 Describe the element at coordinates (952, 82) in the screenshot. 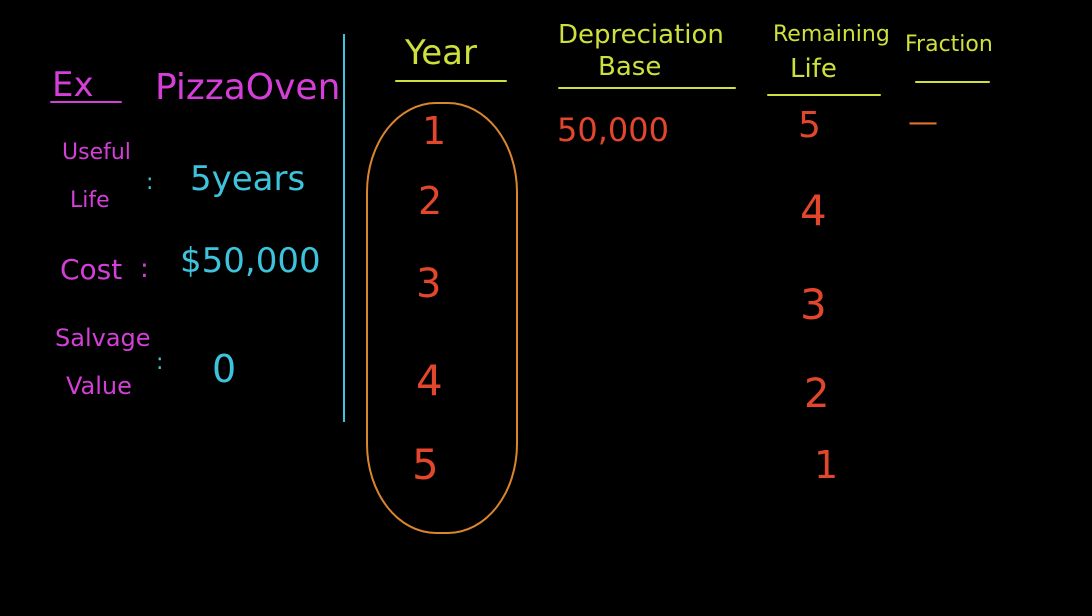

I see `header-fraction-underline` at that location.